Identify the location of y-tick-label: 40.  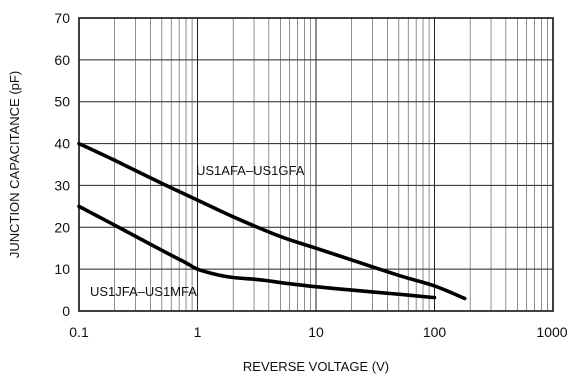
(62, 144).